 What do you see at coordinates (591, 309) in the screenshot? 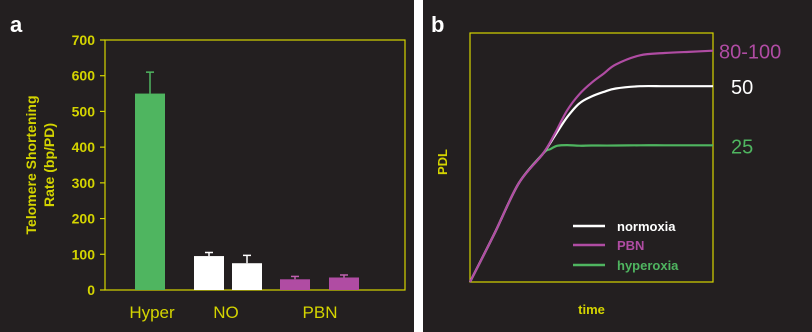
I see `x-axis-label: time` at bounding box center [591, 309].